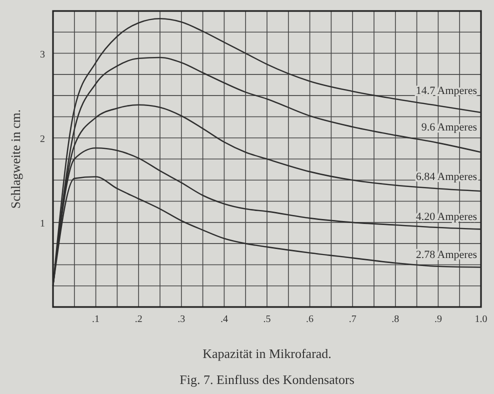 This screenshot has height=394, width=494. What do you see at coordinates (267, 379) in the screenshot?
I see `text: Fig. 7. Einfluss des Kondensators` at bounding box center [267, 379].